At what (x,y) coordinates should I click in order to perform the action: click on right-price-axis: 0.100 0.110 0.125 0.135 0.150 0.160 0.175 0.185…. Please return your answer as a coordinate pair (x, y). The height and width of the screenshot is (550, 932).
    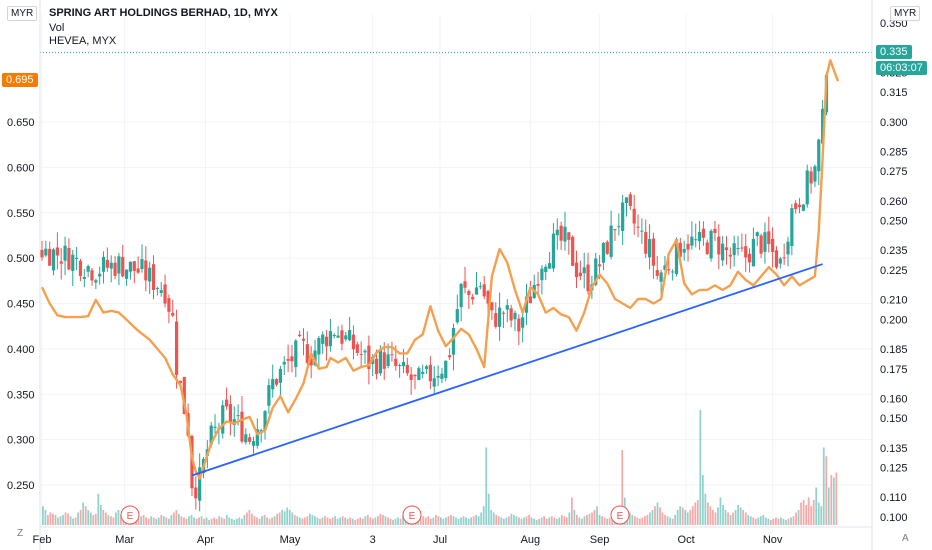
    Looking at the image, I should click on (889, 275).